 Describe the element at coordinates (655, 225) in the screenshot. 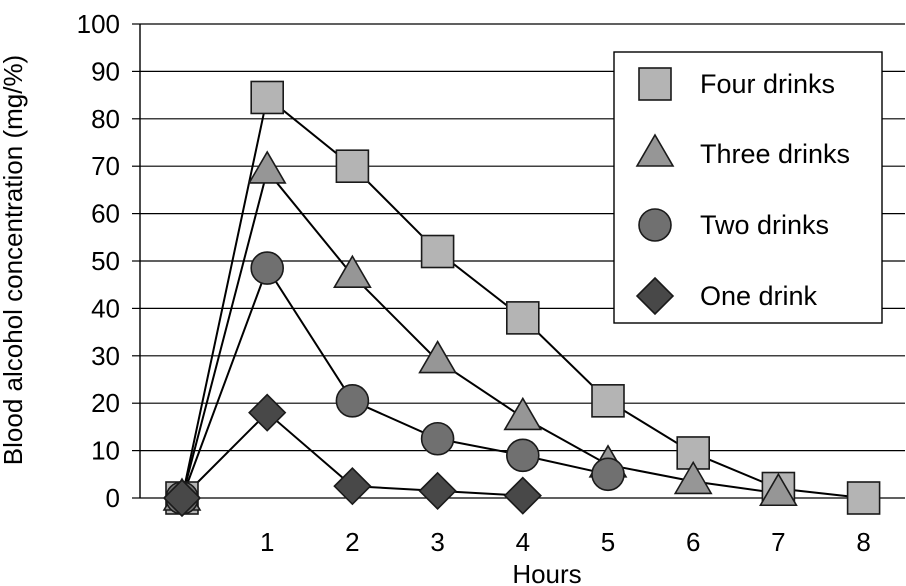

I see `legend-marker-two-drinks` at that location.